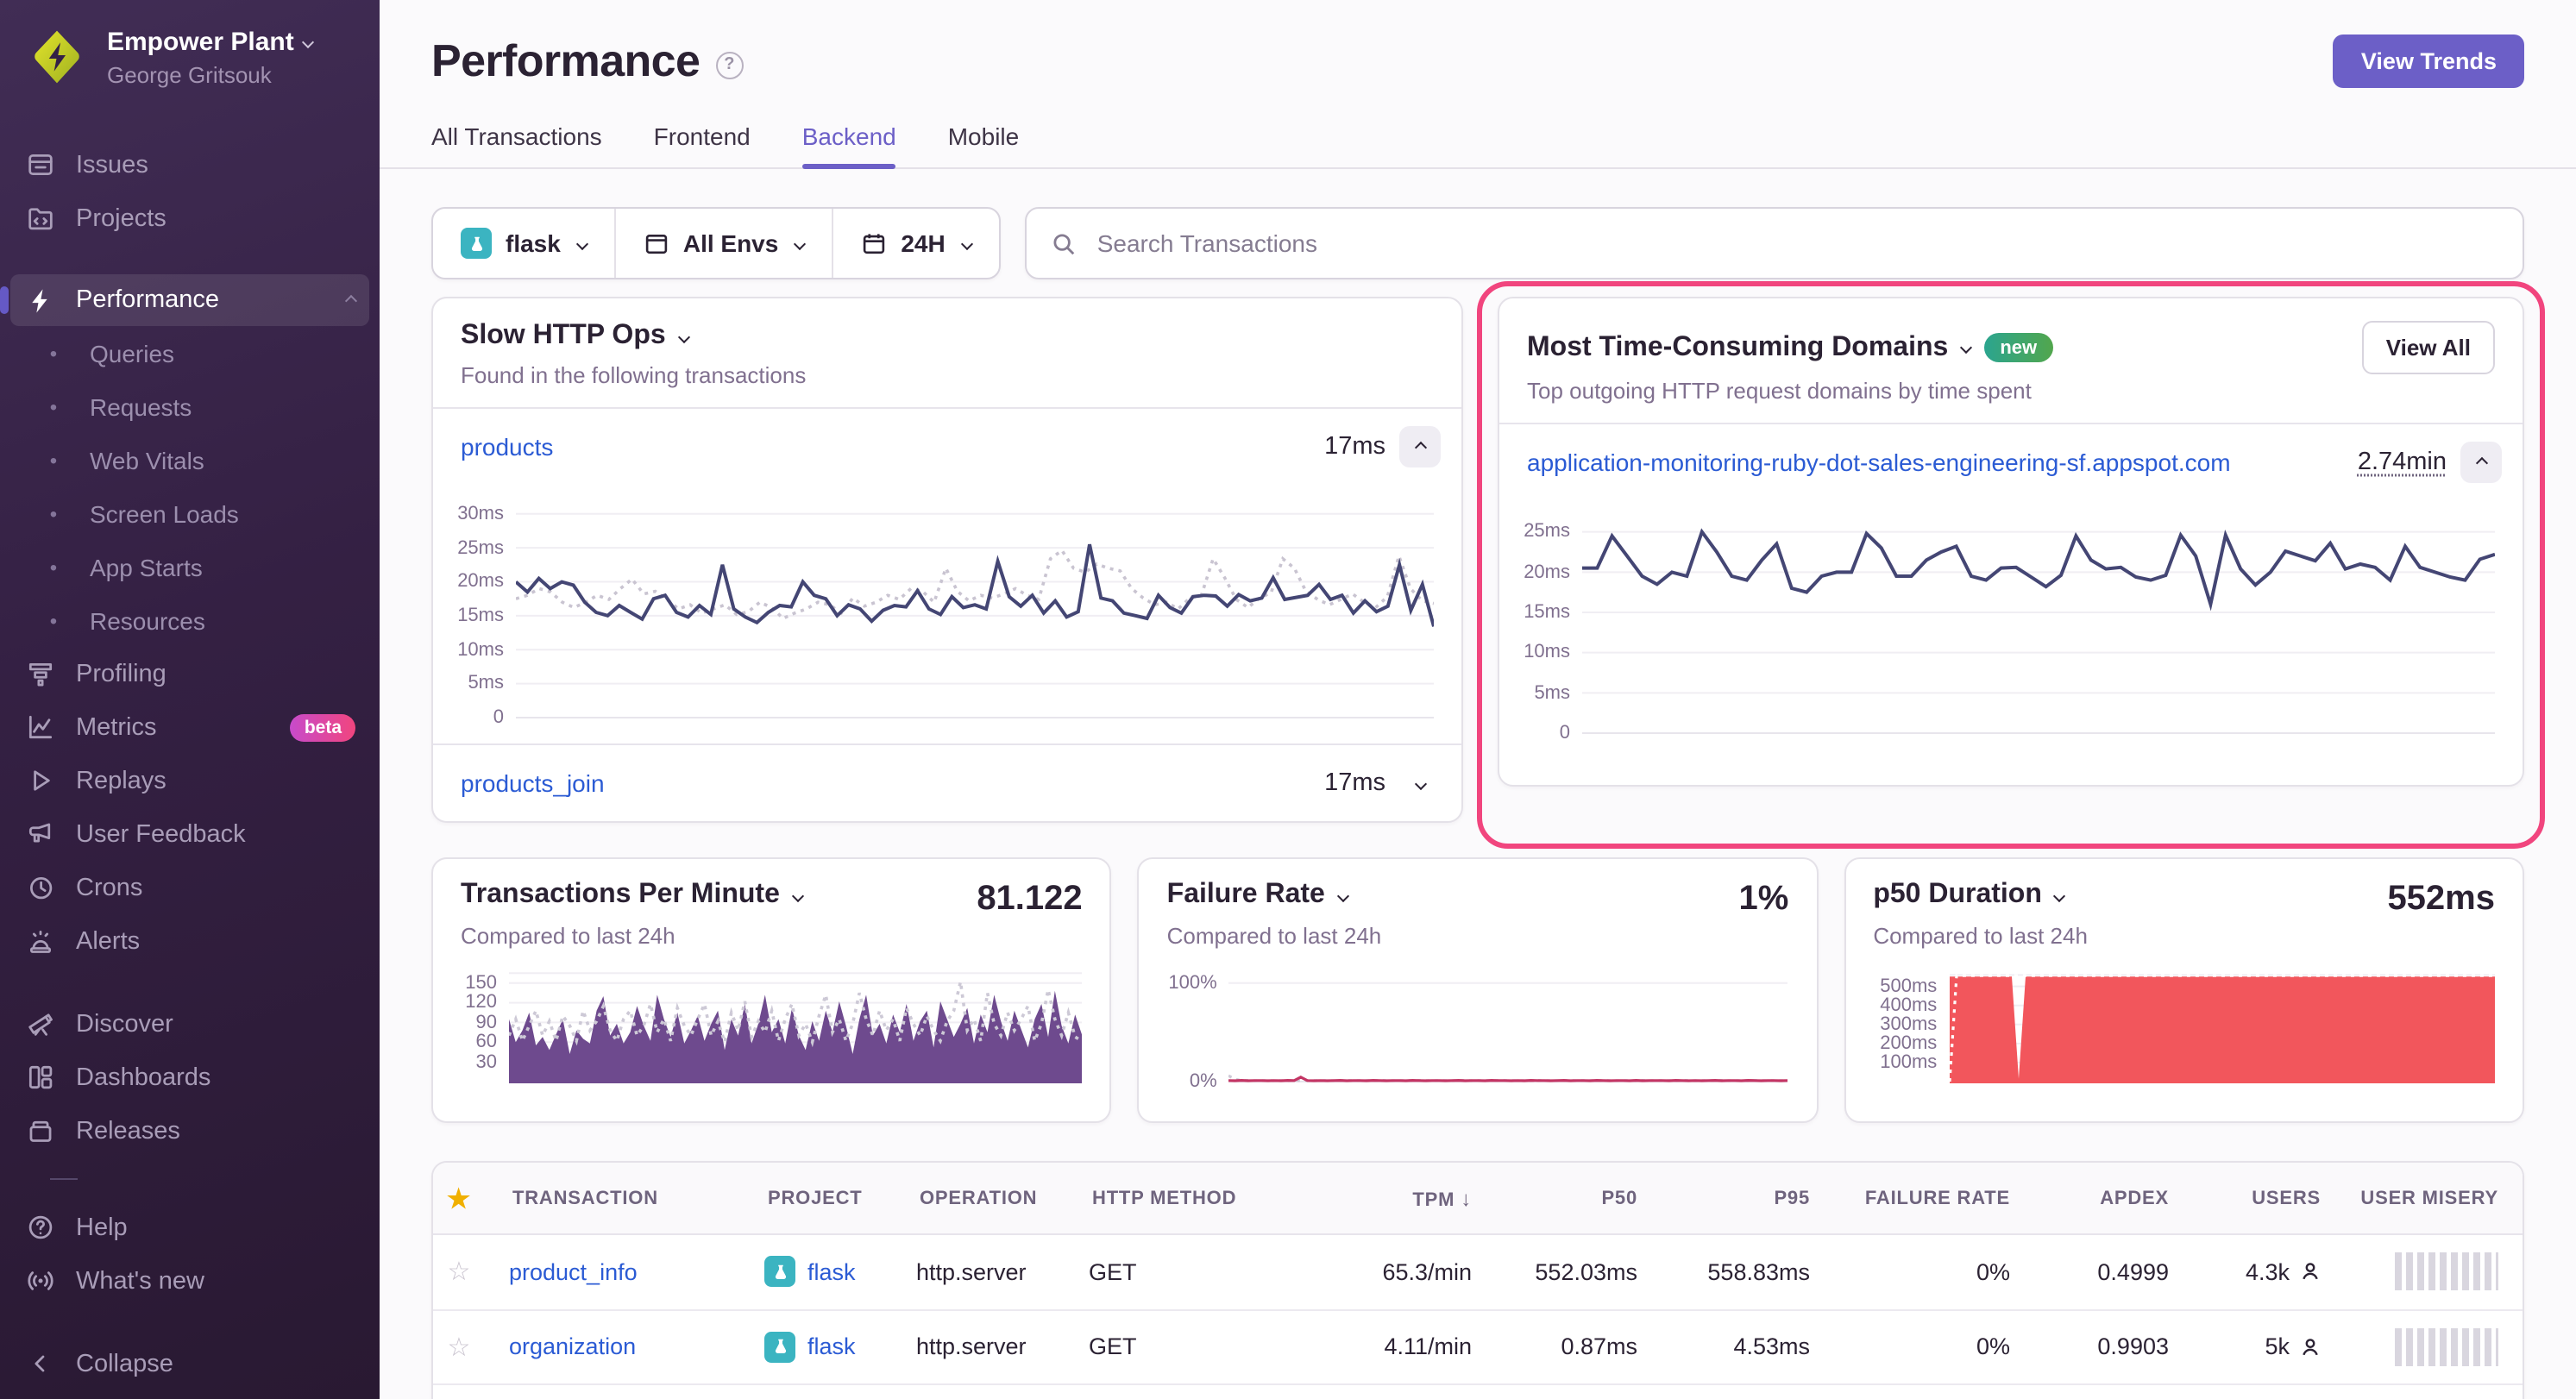  What do you see at coordinates (975, 609) in the screenshot?
I see `slow-http-chart` at bounding box center [975, 609].